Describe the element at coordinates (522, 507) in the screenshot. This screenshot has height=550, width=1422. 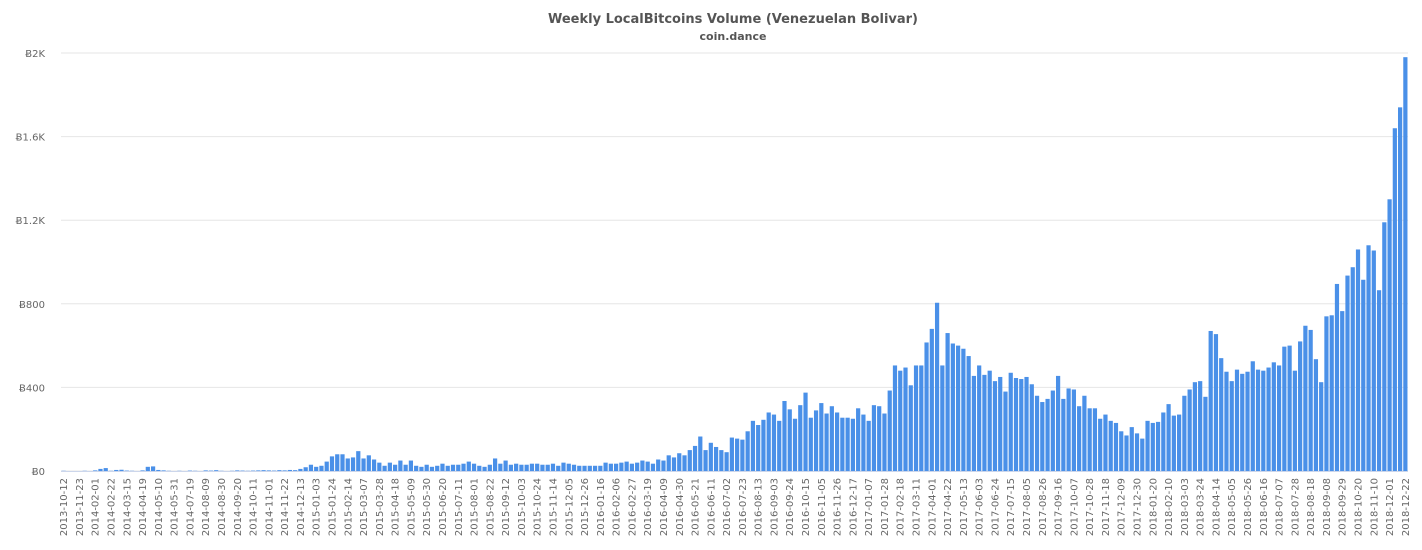
I see `x-tick-label: 2015-10-03` at that location.